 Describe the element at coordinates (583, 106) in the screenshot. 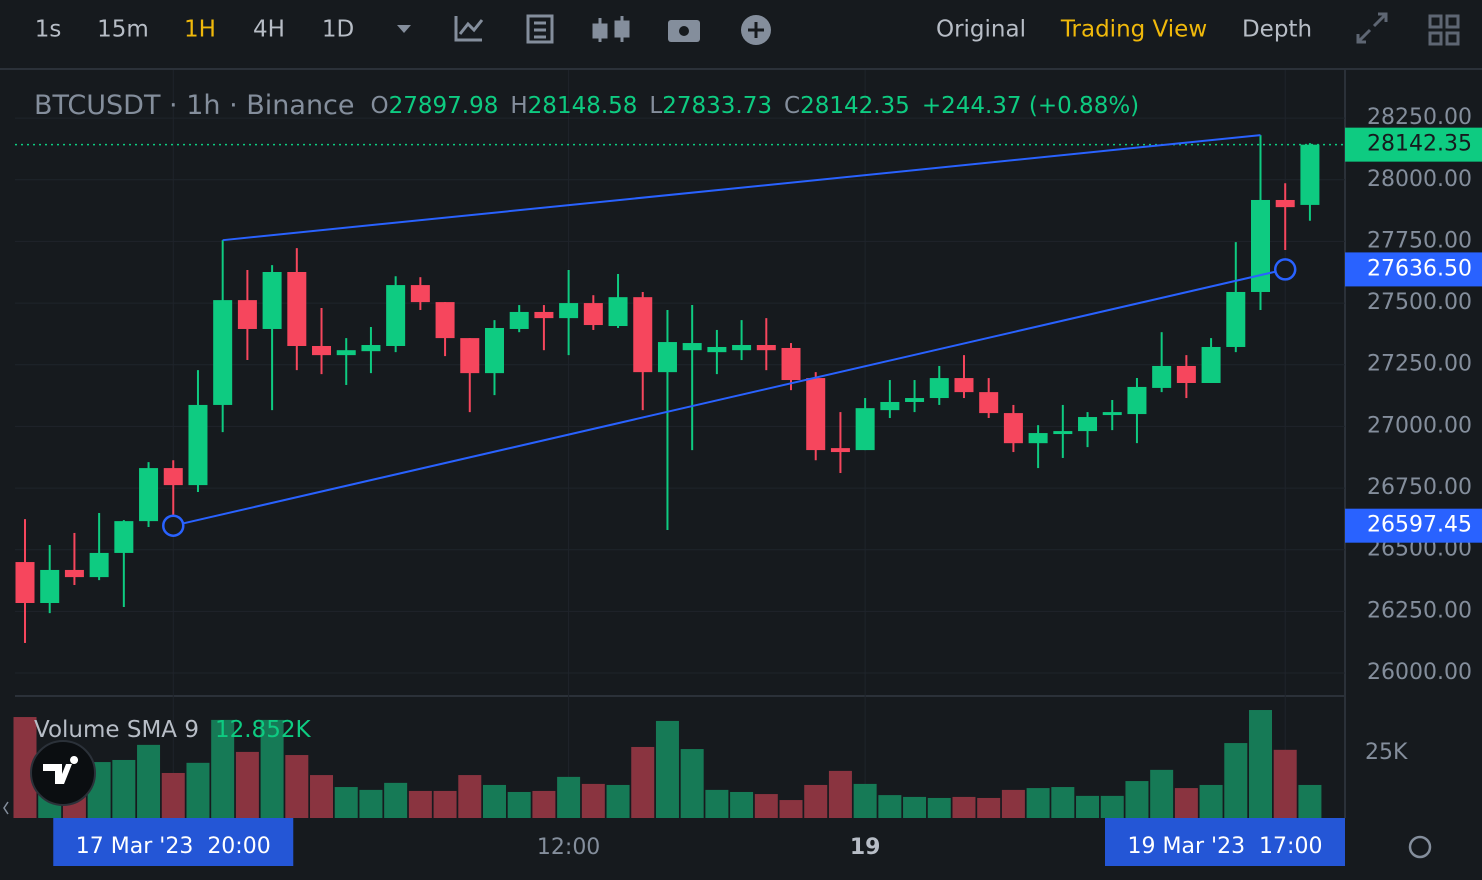

I see `ohlc-value: 28148.58` at that location.